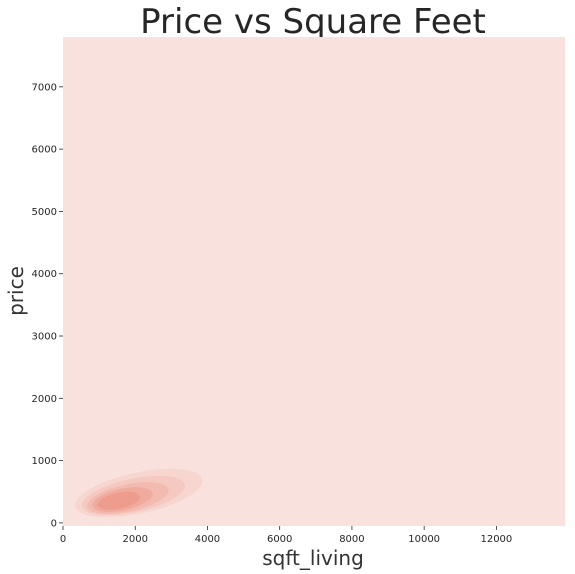 The width and height of the screenshot is (575, 574). What do you see at coordinates (54, 523) in the screenshot?
I see `y-tick-label: 0` at bounding box center [54, 523].